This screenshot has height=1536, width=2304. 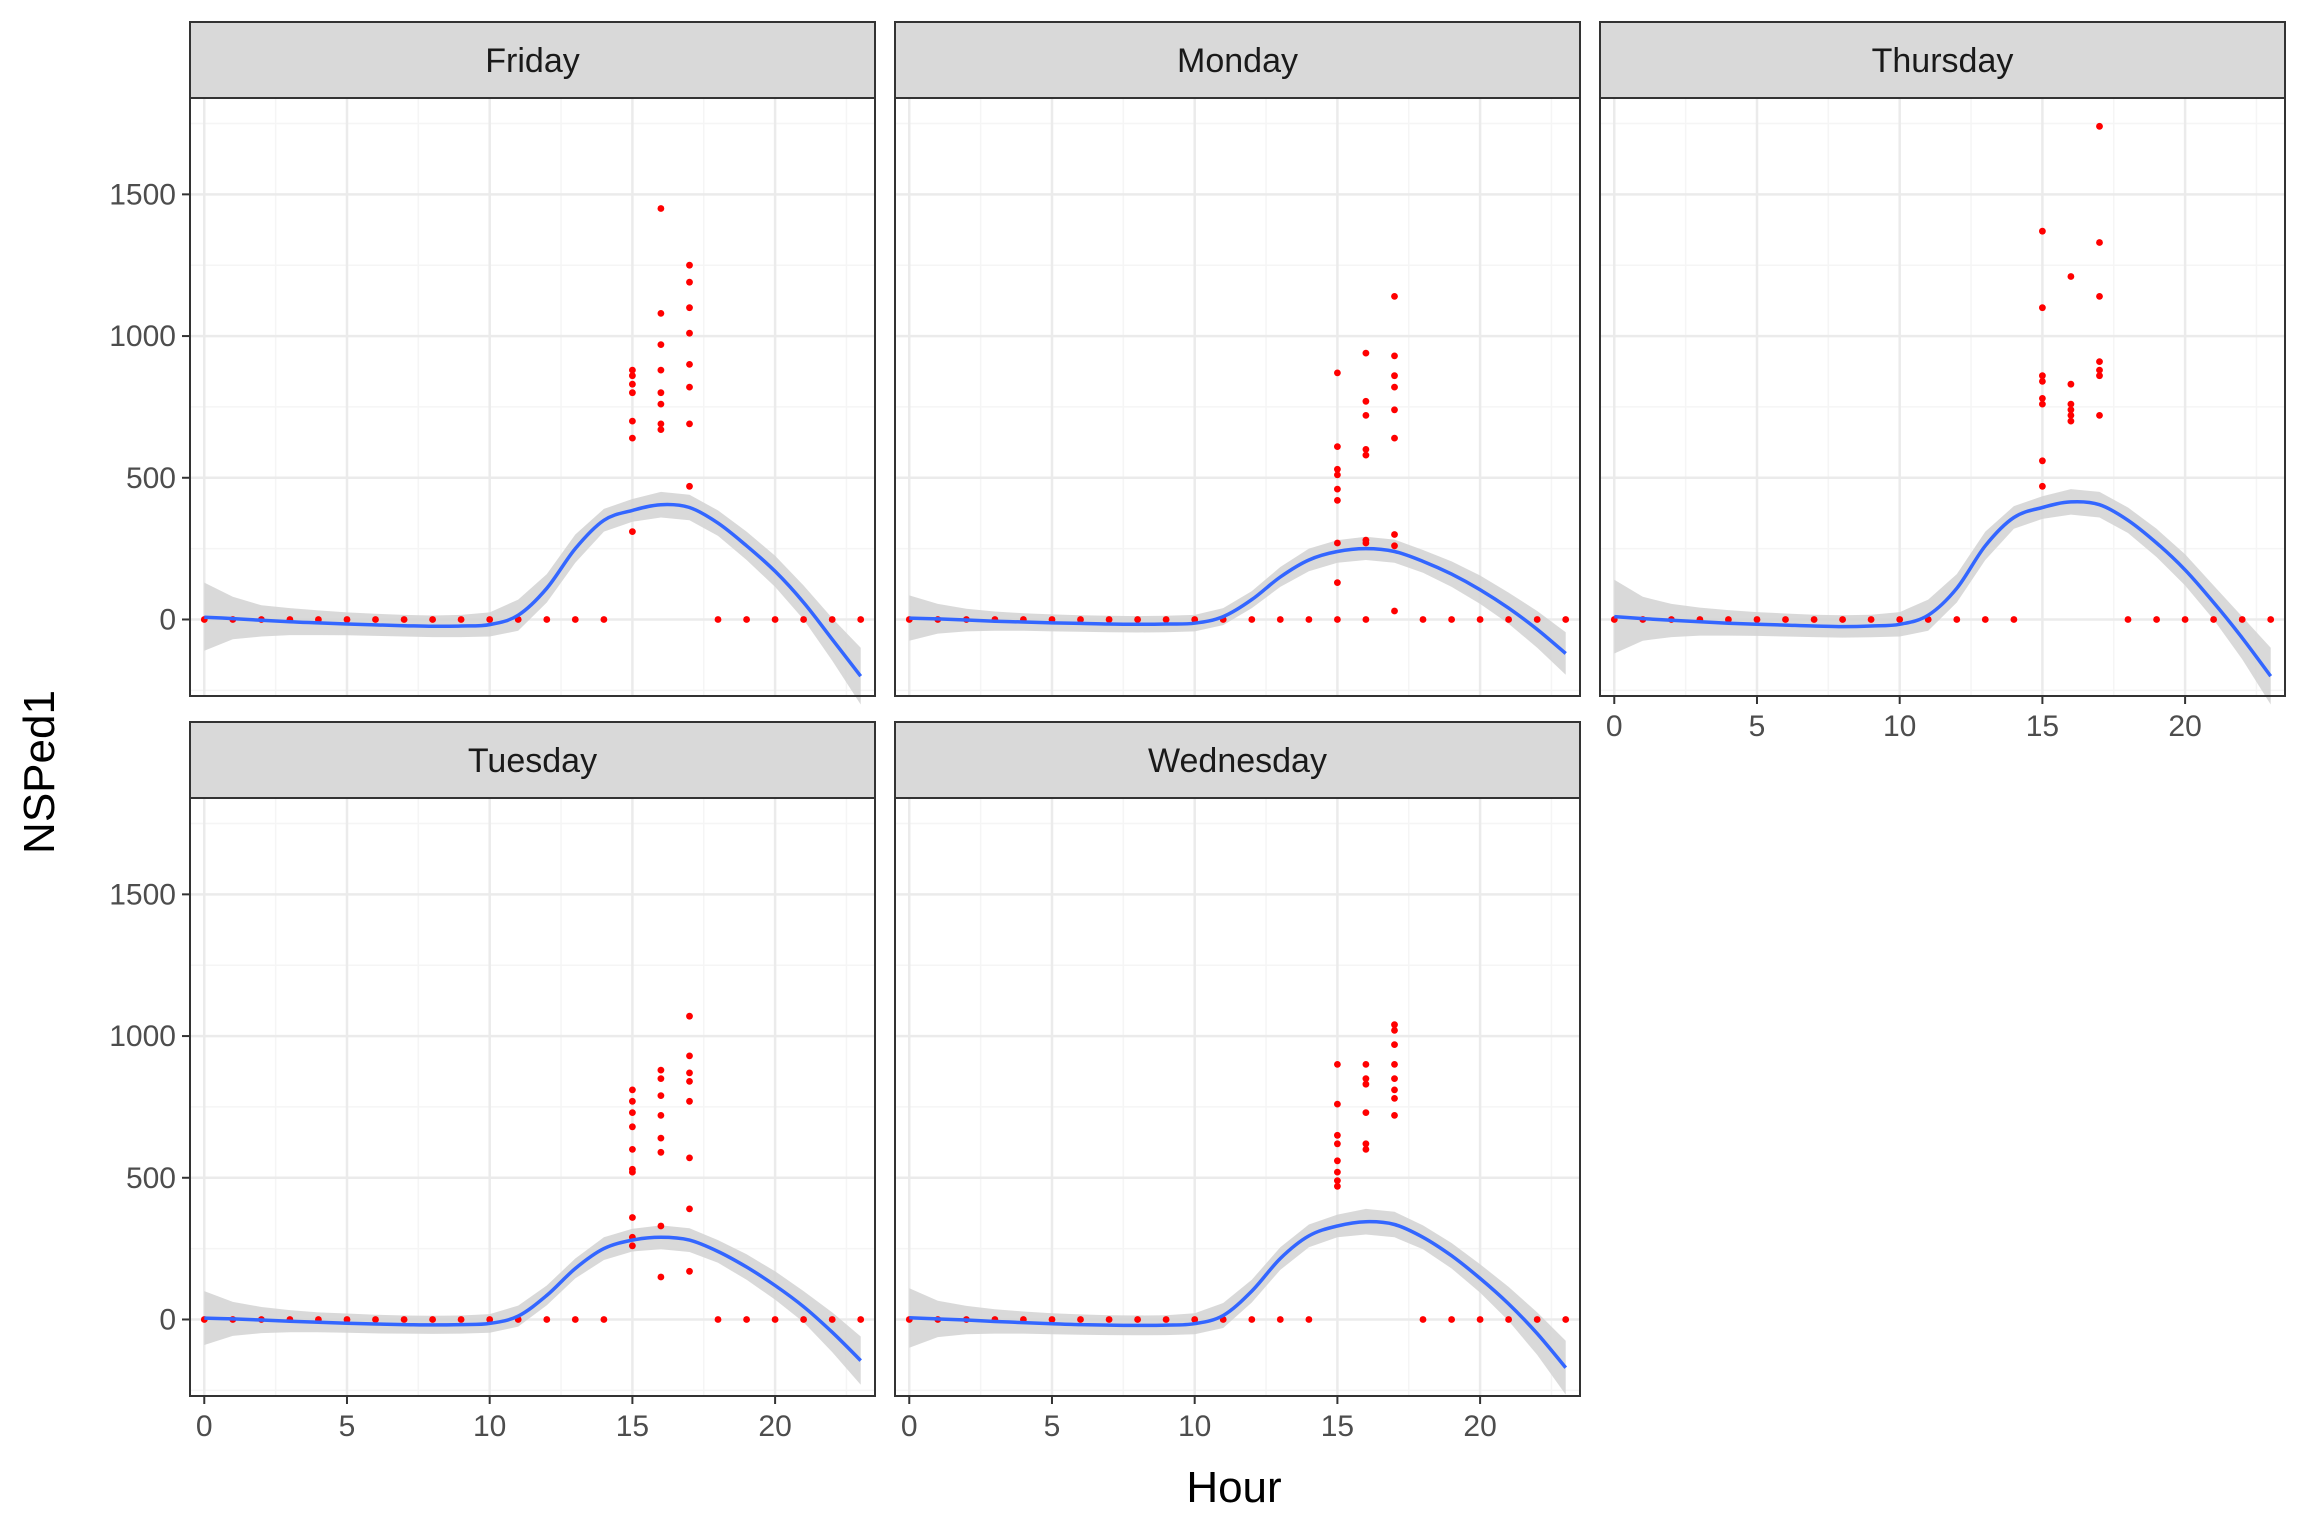 I want to click on strip-friday, so click(x=532, y=60).